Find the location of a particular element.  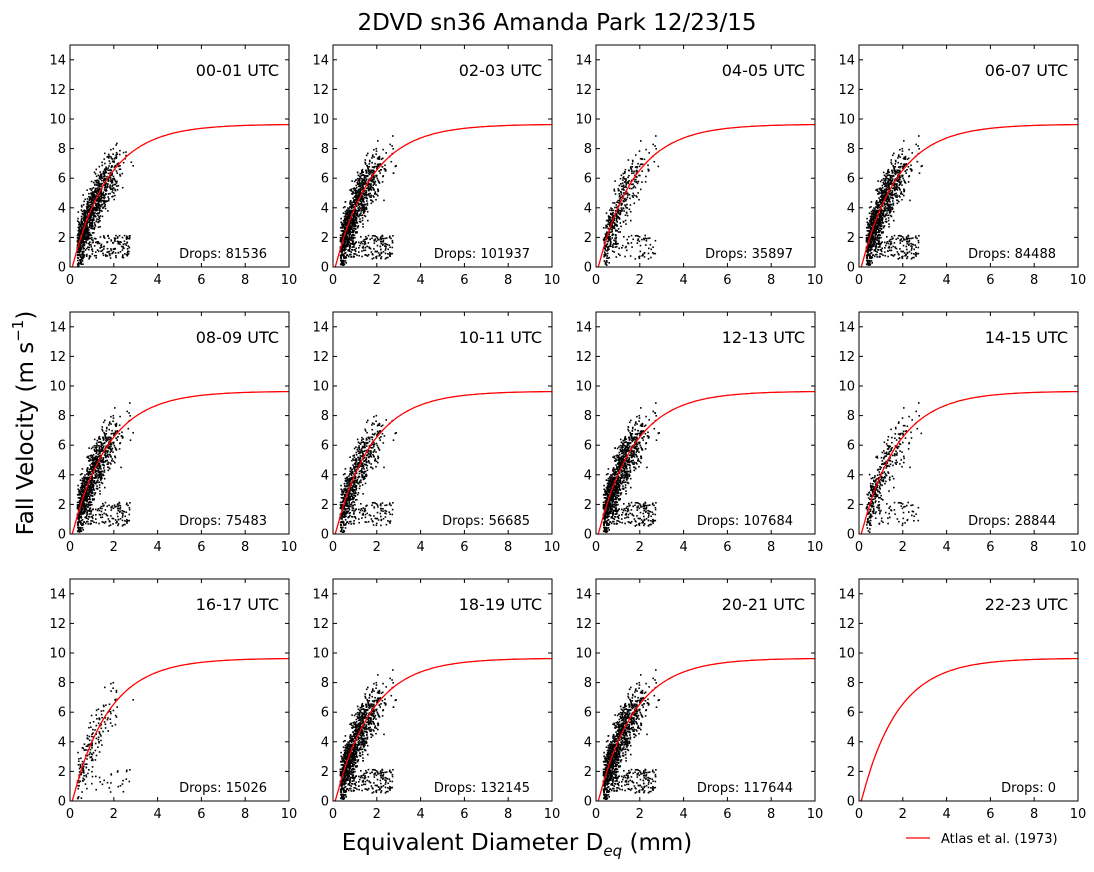

x-tick-label: 2 is located at coordinates (640, 280).